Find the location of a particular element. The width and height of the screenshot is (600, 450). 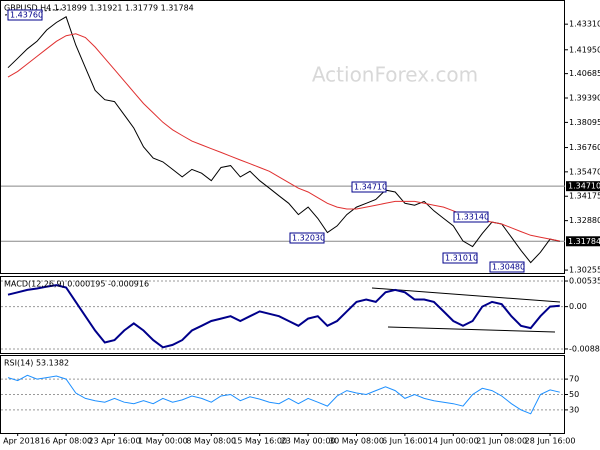

y-tick-label: 1.35470 is located at coordinates (584, 171).